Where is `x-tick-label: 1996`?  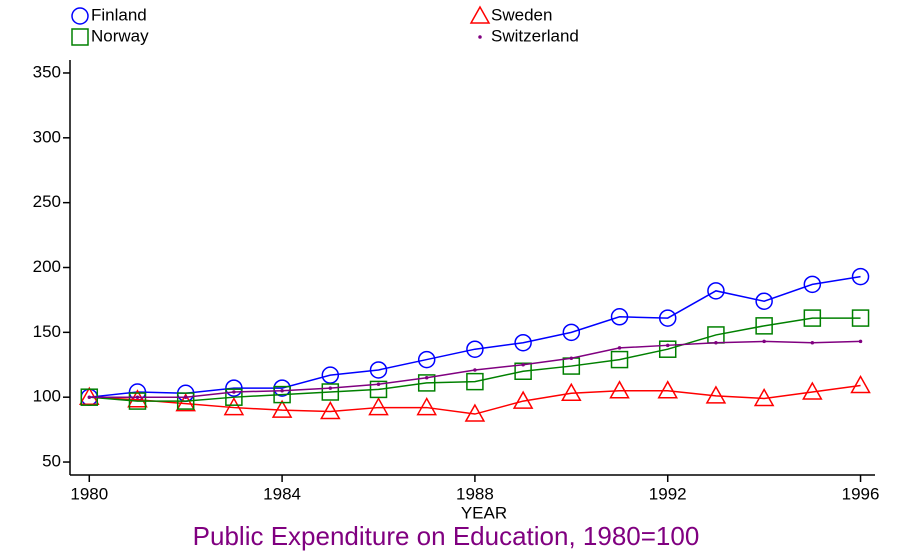
x-tick-label: 1996 is located at coordinates (861, 493).